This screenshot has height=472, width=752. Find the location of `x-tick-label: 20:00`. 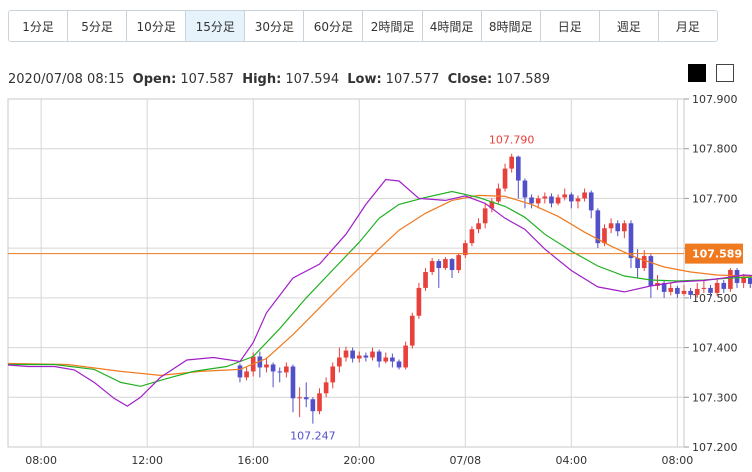

x-tick-label: 20:00 is located at coordinates (359, 460).